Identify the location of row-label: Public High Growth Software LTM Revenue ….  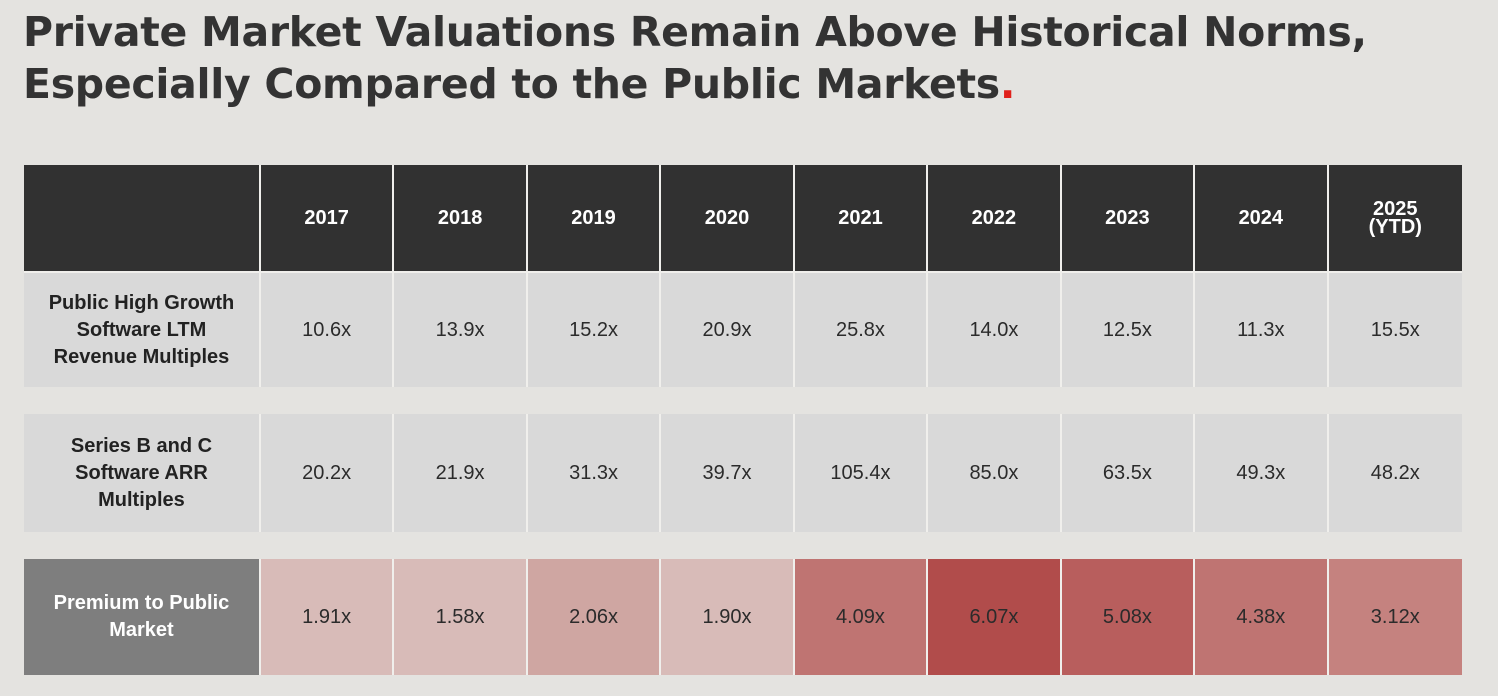
(142, 330).